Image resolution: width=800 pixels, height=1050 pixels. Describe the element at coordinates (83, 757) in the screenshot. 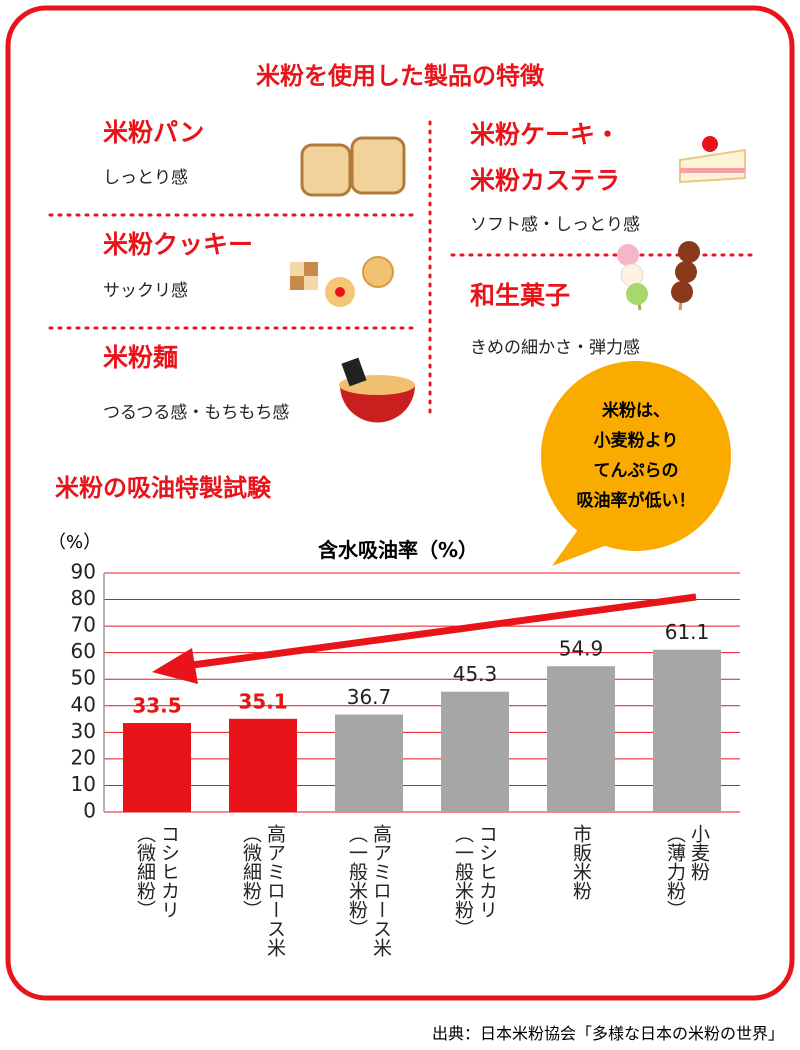

I see `y-tick-label: 20` at that location.